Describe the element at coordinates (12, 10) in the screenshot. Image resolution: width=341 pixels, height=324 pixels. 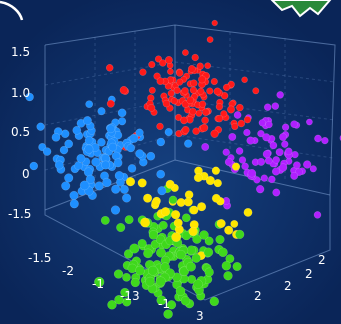
I see `curve-icon` at that location.